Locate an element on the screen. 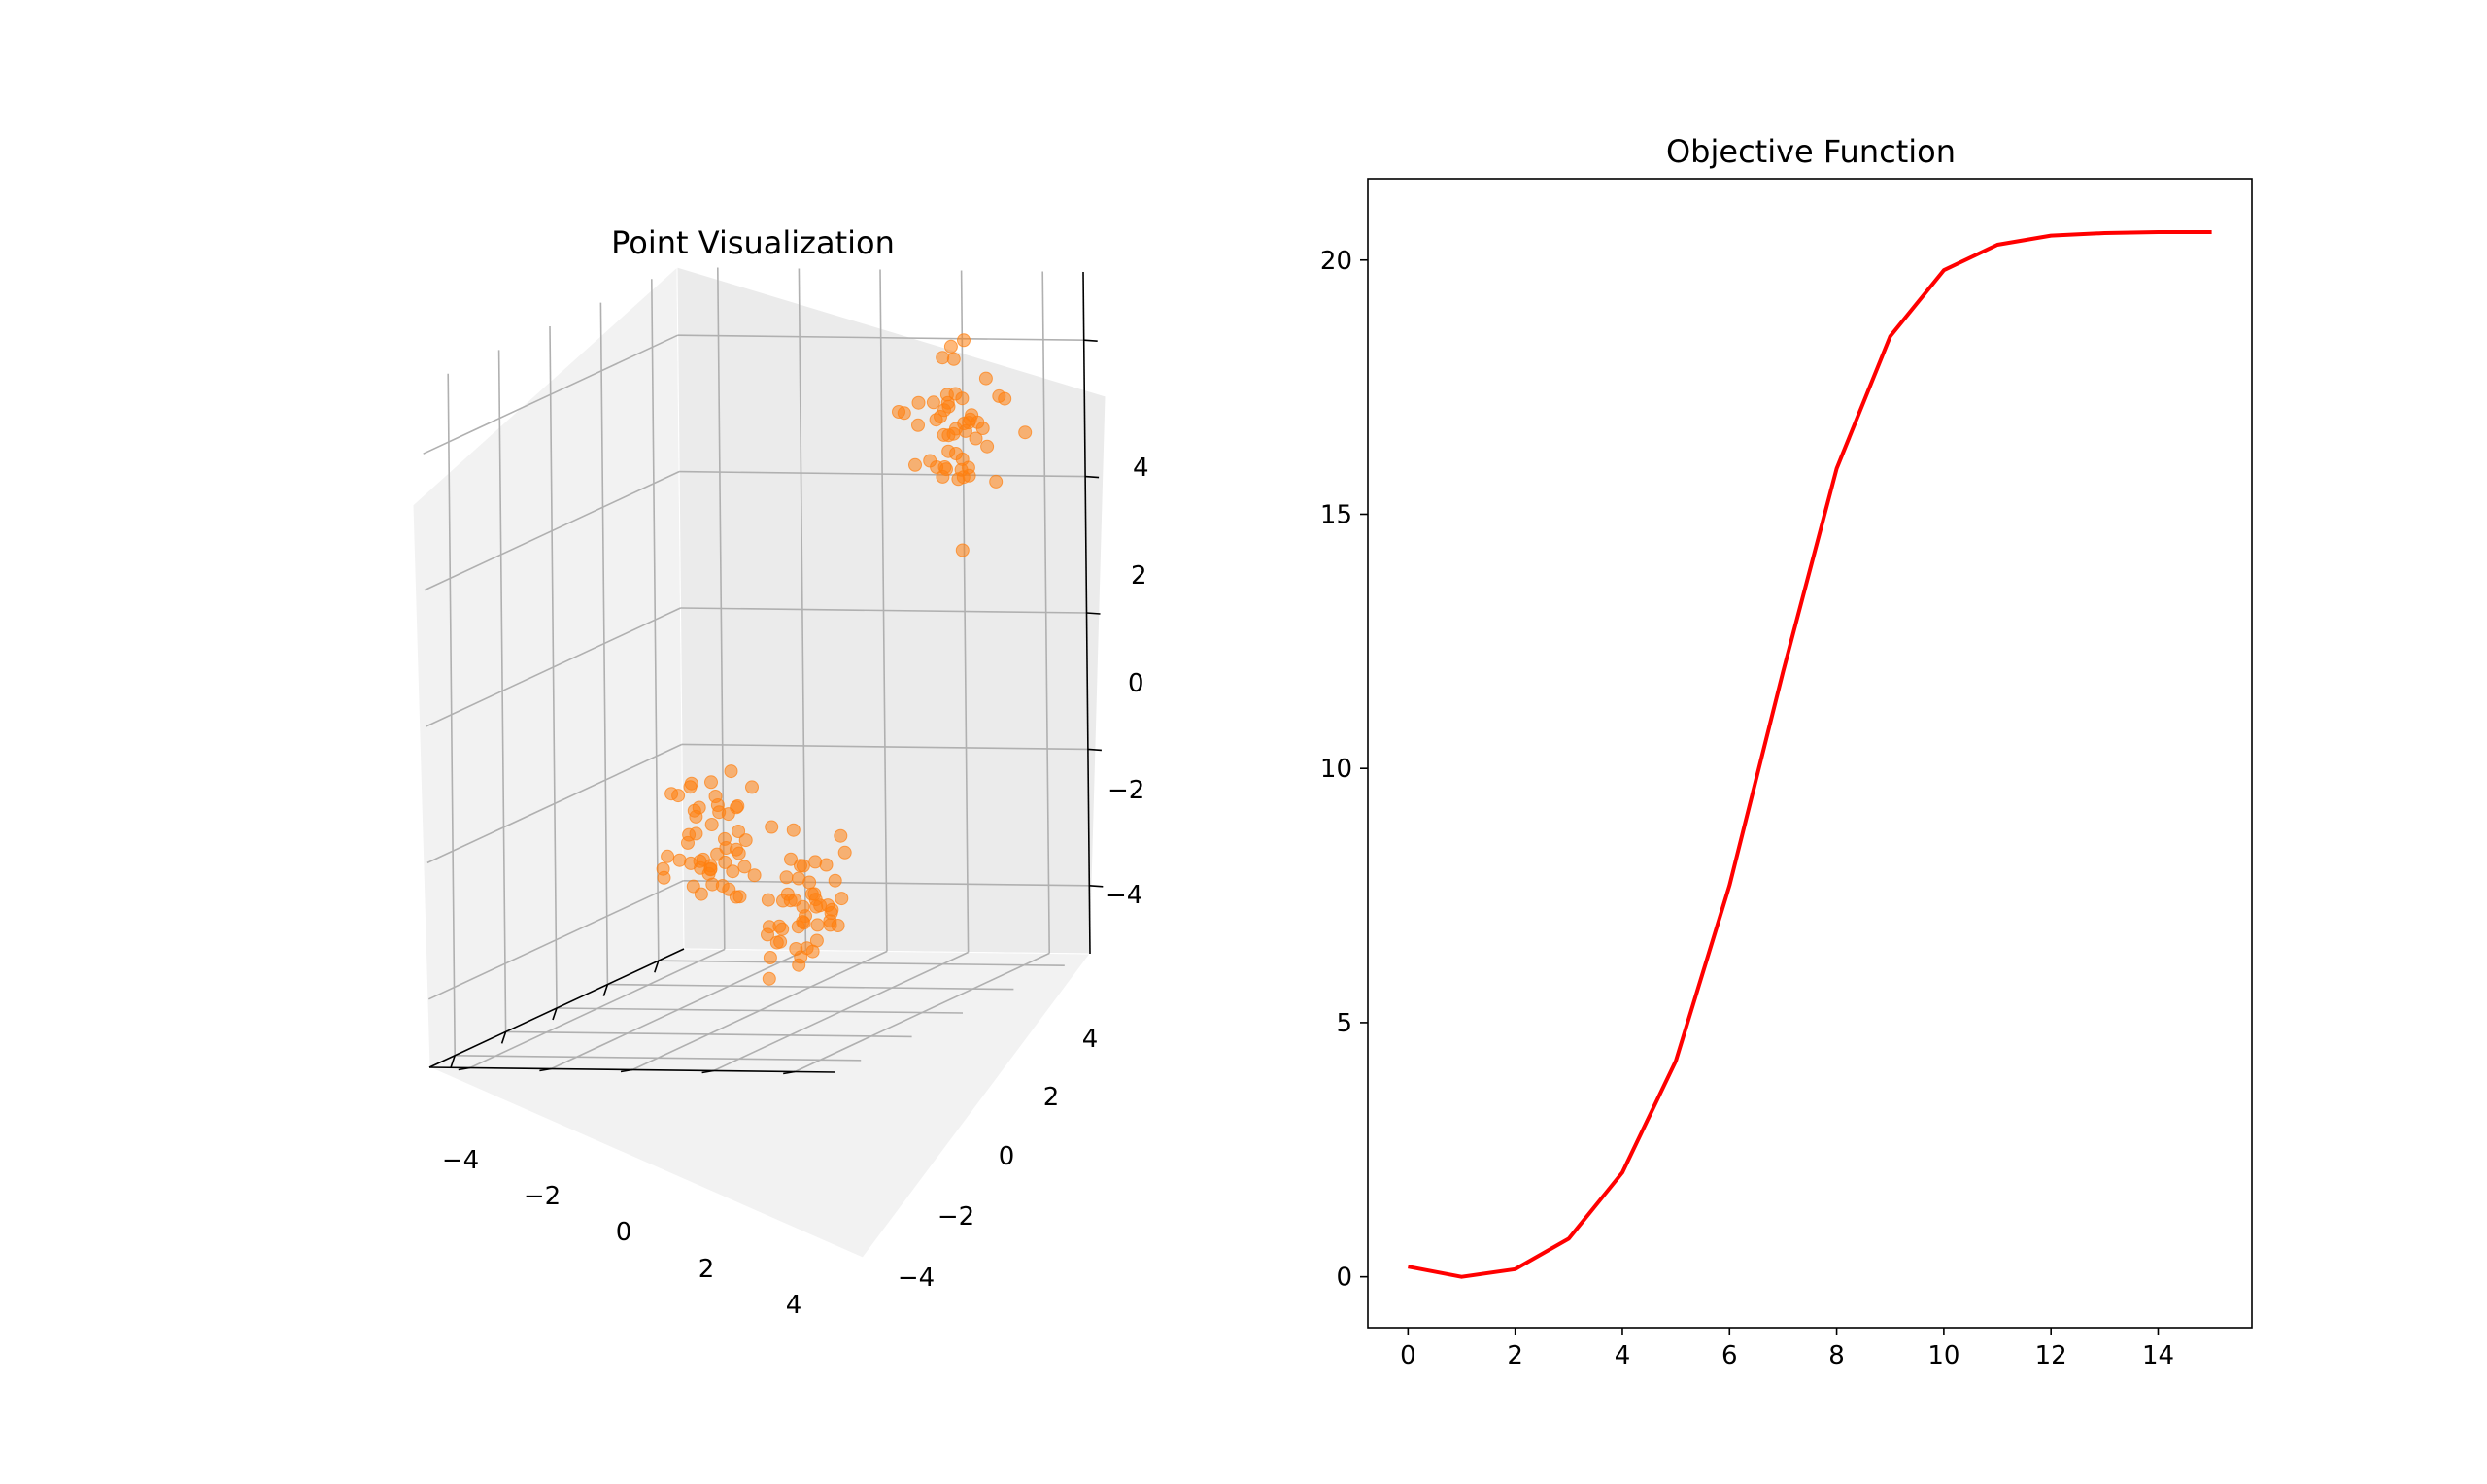 The height and width of the screenshot is (1484, 2487). y-tick-label: 15 is located at coordinates (1336, 515).